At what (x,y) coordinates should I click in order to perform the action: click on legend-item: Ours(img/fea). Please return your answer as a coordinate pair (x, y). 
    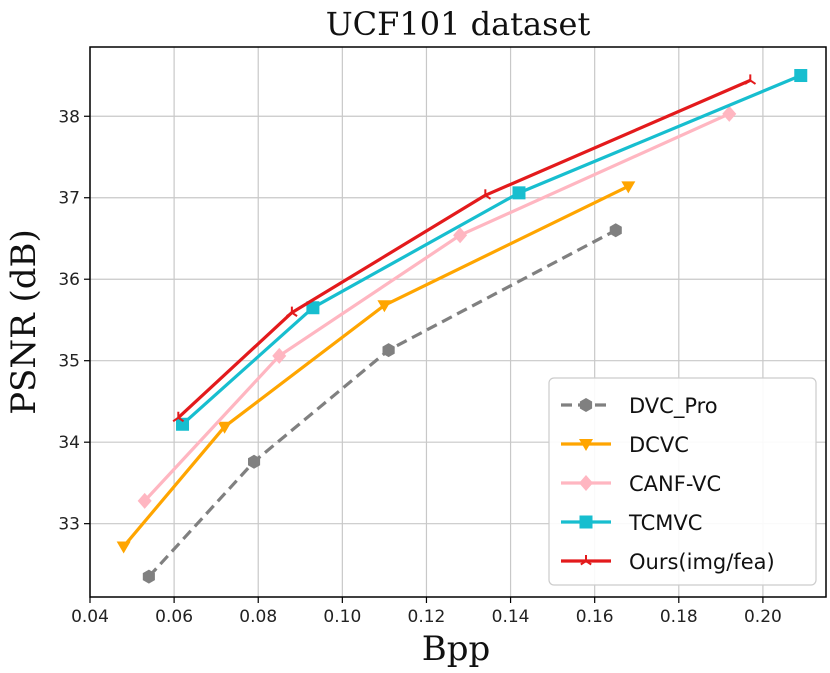
    Looking at the image, I should click on (668, 562).